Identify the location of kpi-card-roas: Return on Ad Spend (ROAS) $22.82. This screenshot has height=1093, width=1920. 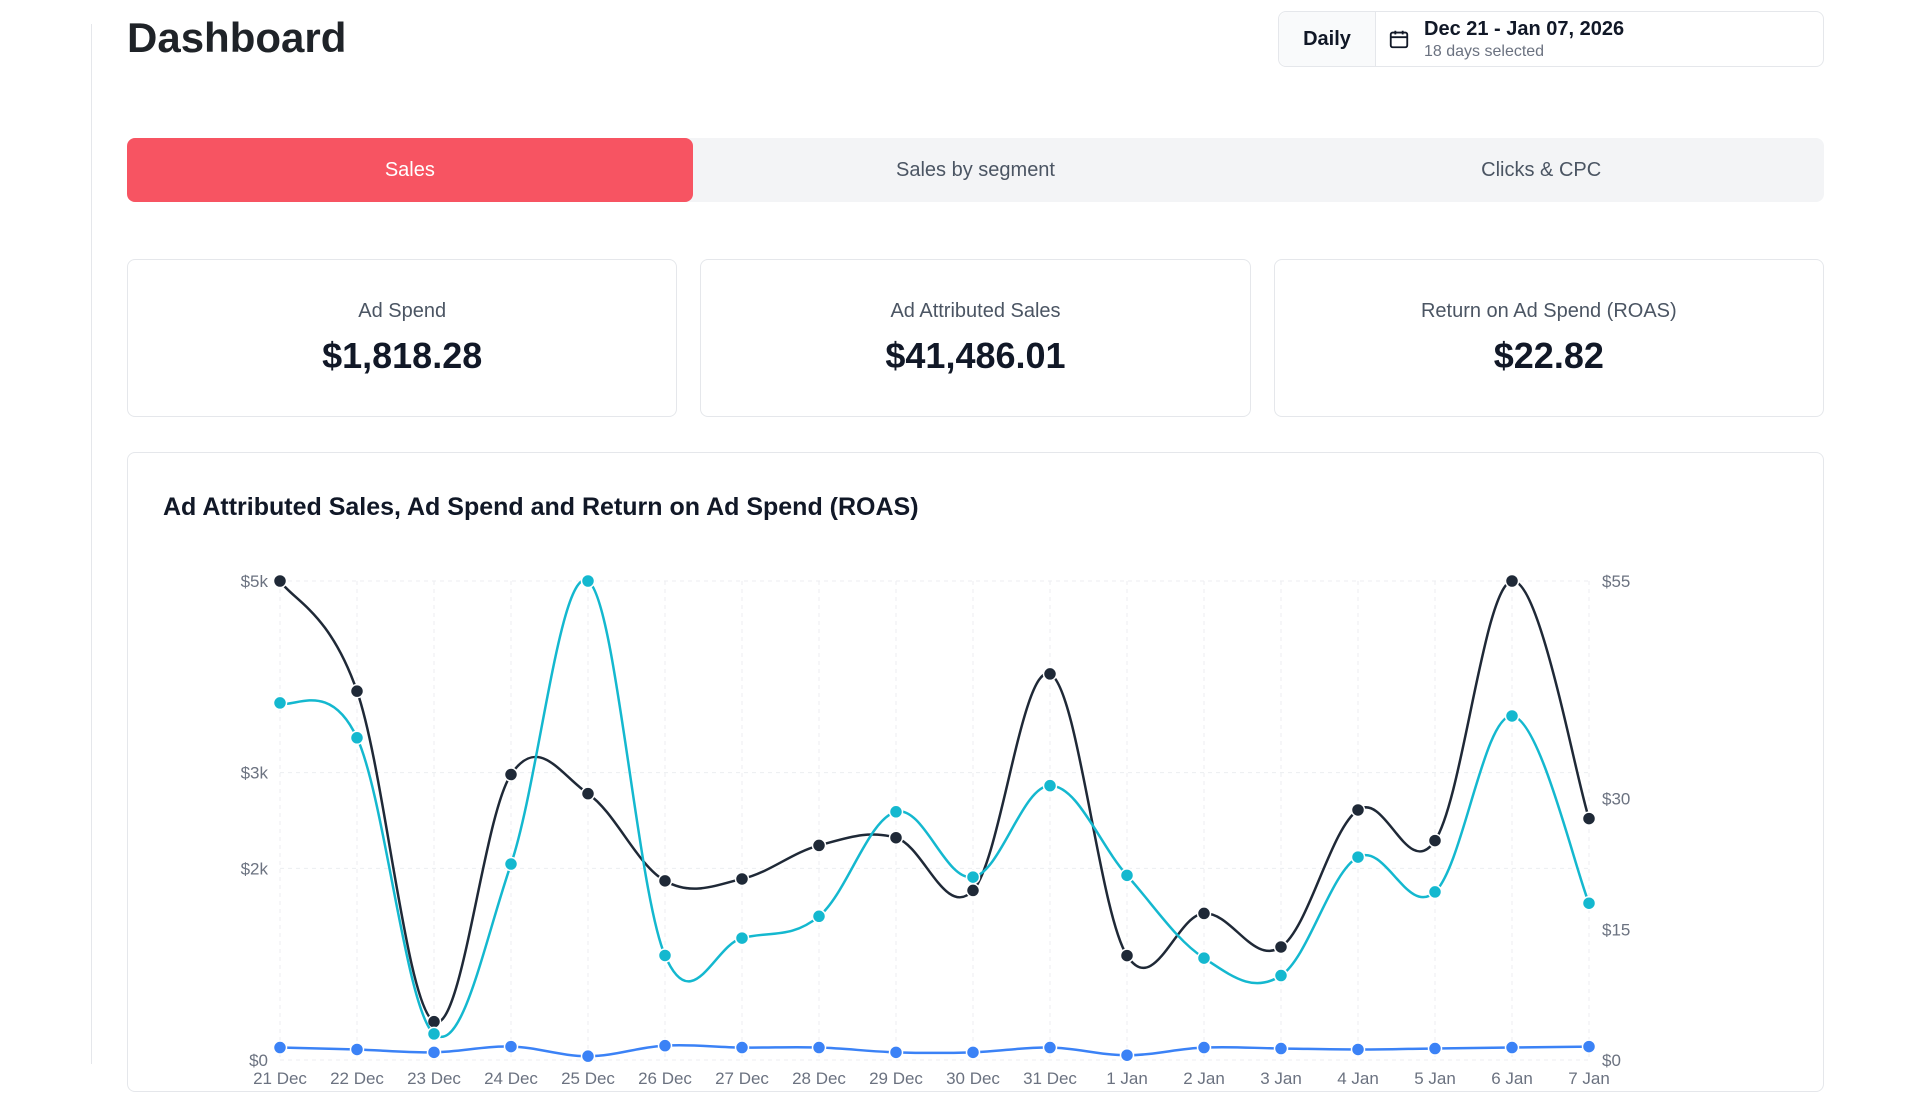
(1548, 338).